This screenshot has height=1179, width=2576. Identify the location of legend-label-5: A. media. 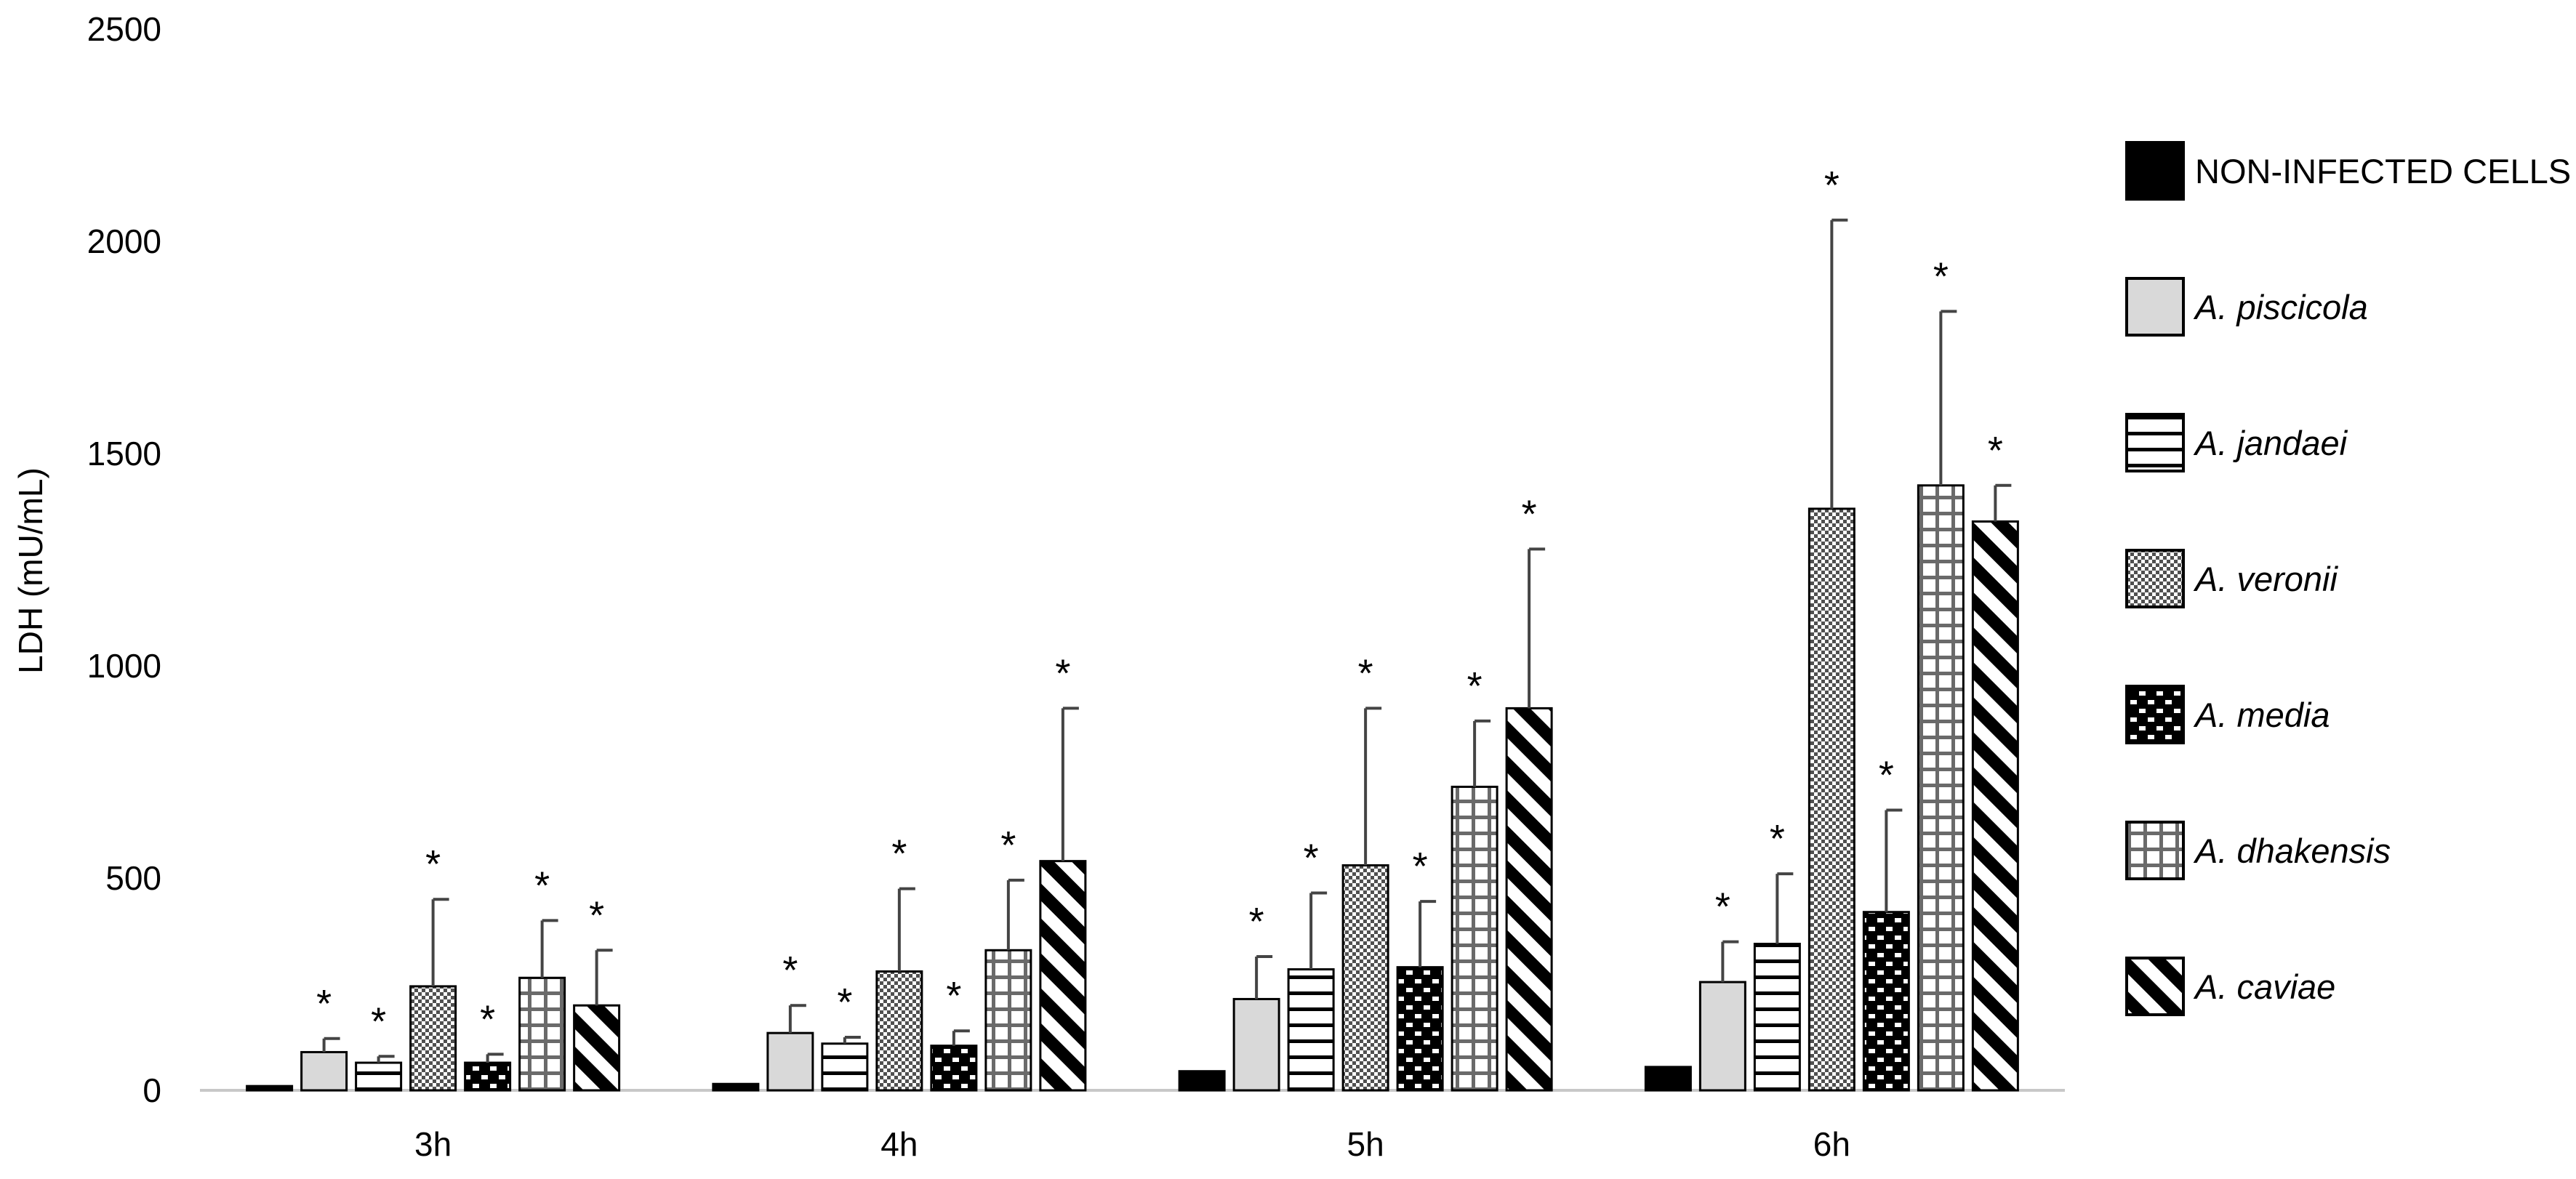
(2261, 715).